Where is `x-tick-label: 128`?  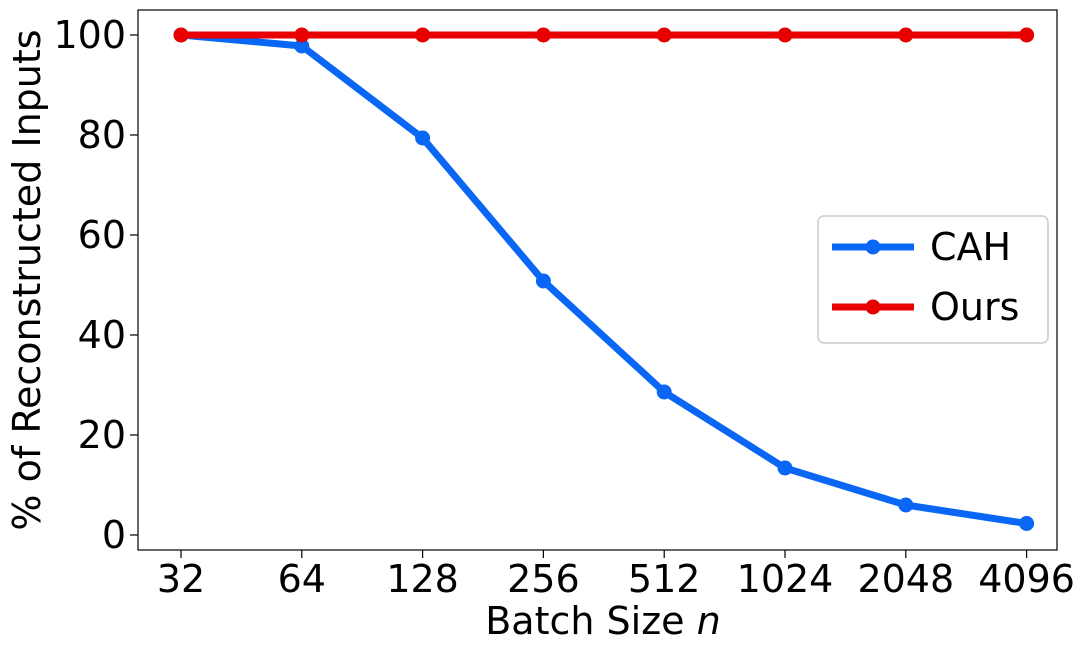 x-tick-label: 128 is located at coordinates (422, 579).